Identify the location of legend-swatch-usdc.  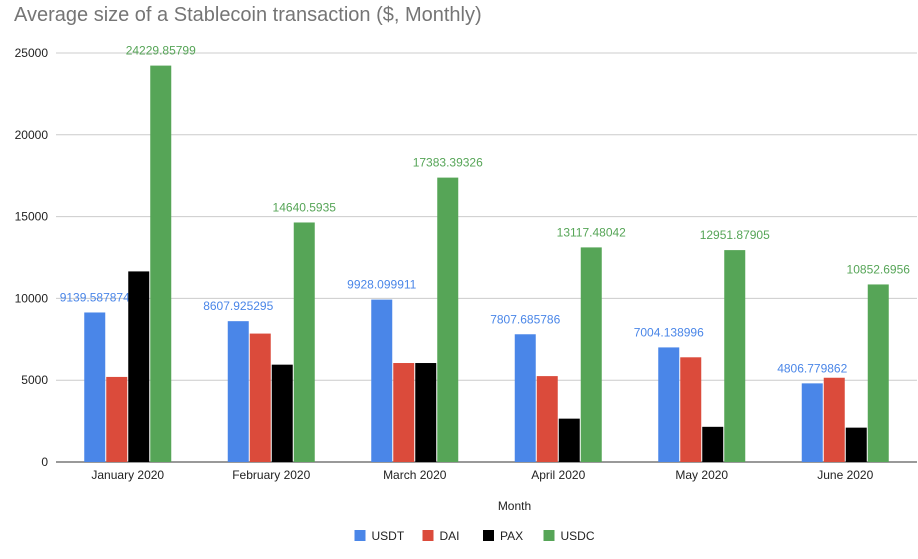
(549, 535).